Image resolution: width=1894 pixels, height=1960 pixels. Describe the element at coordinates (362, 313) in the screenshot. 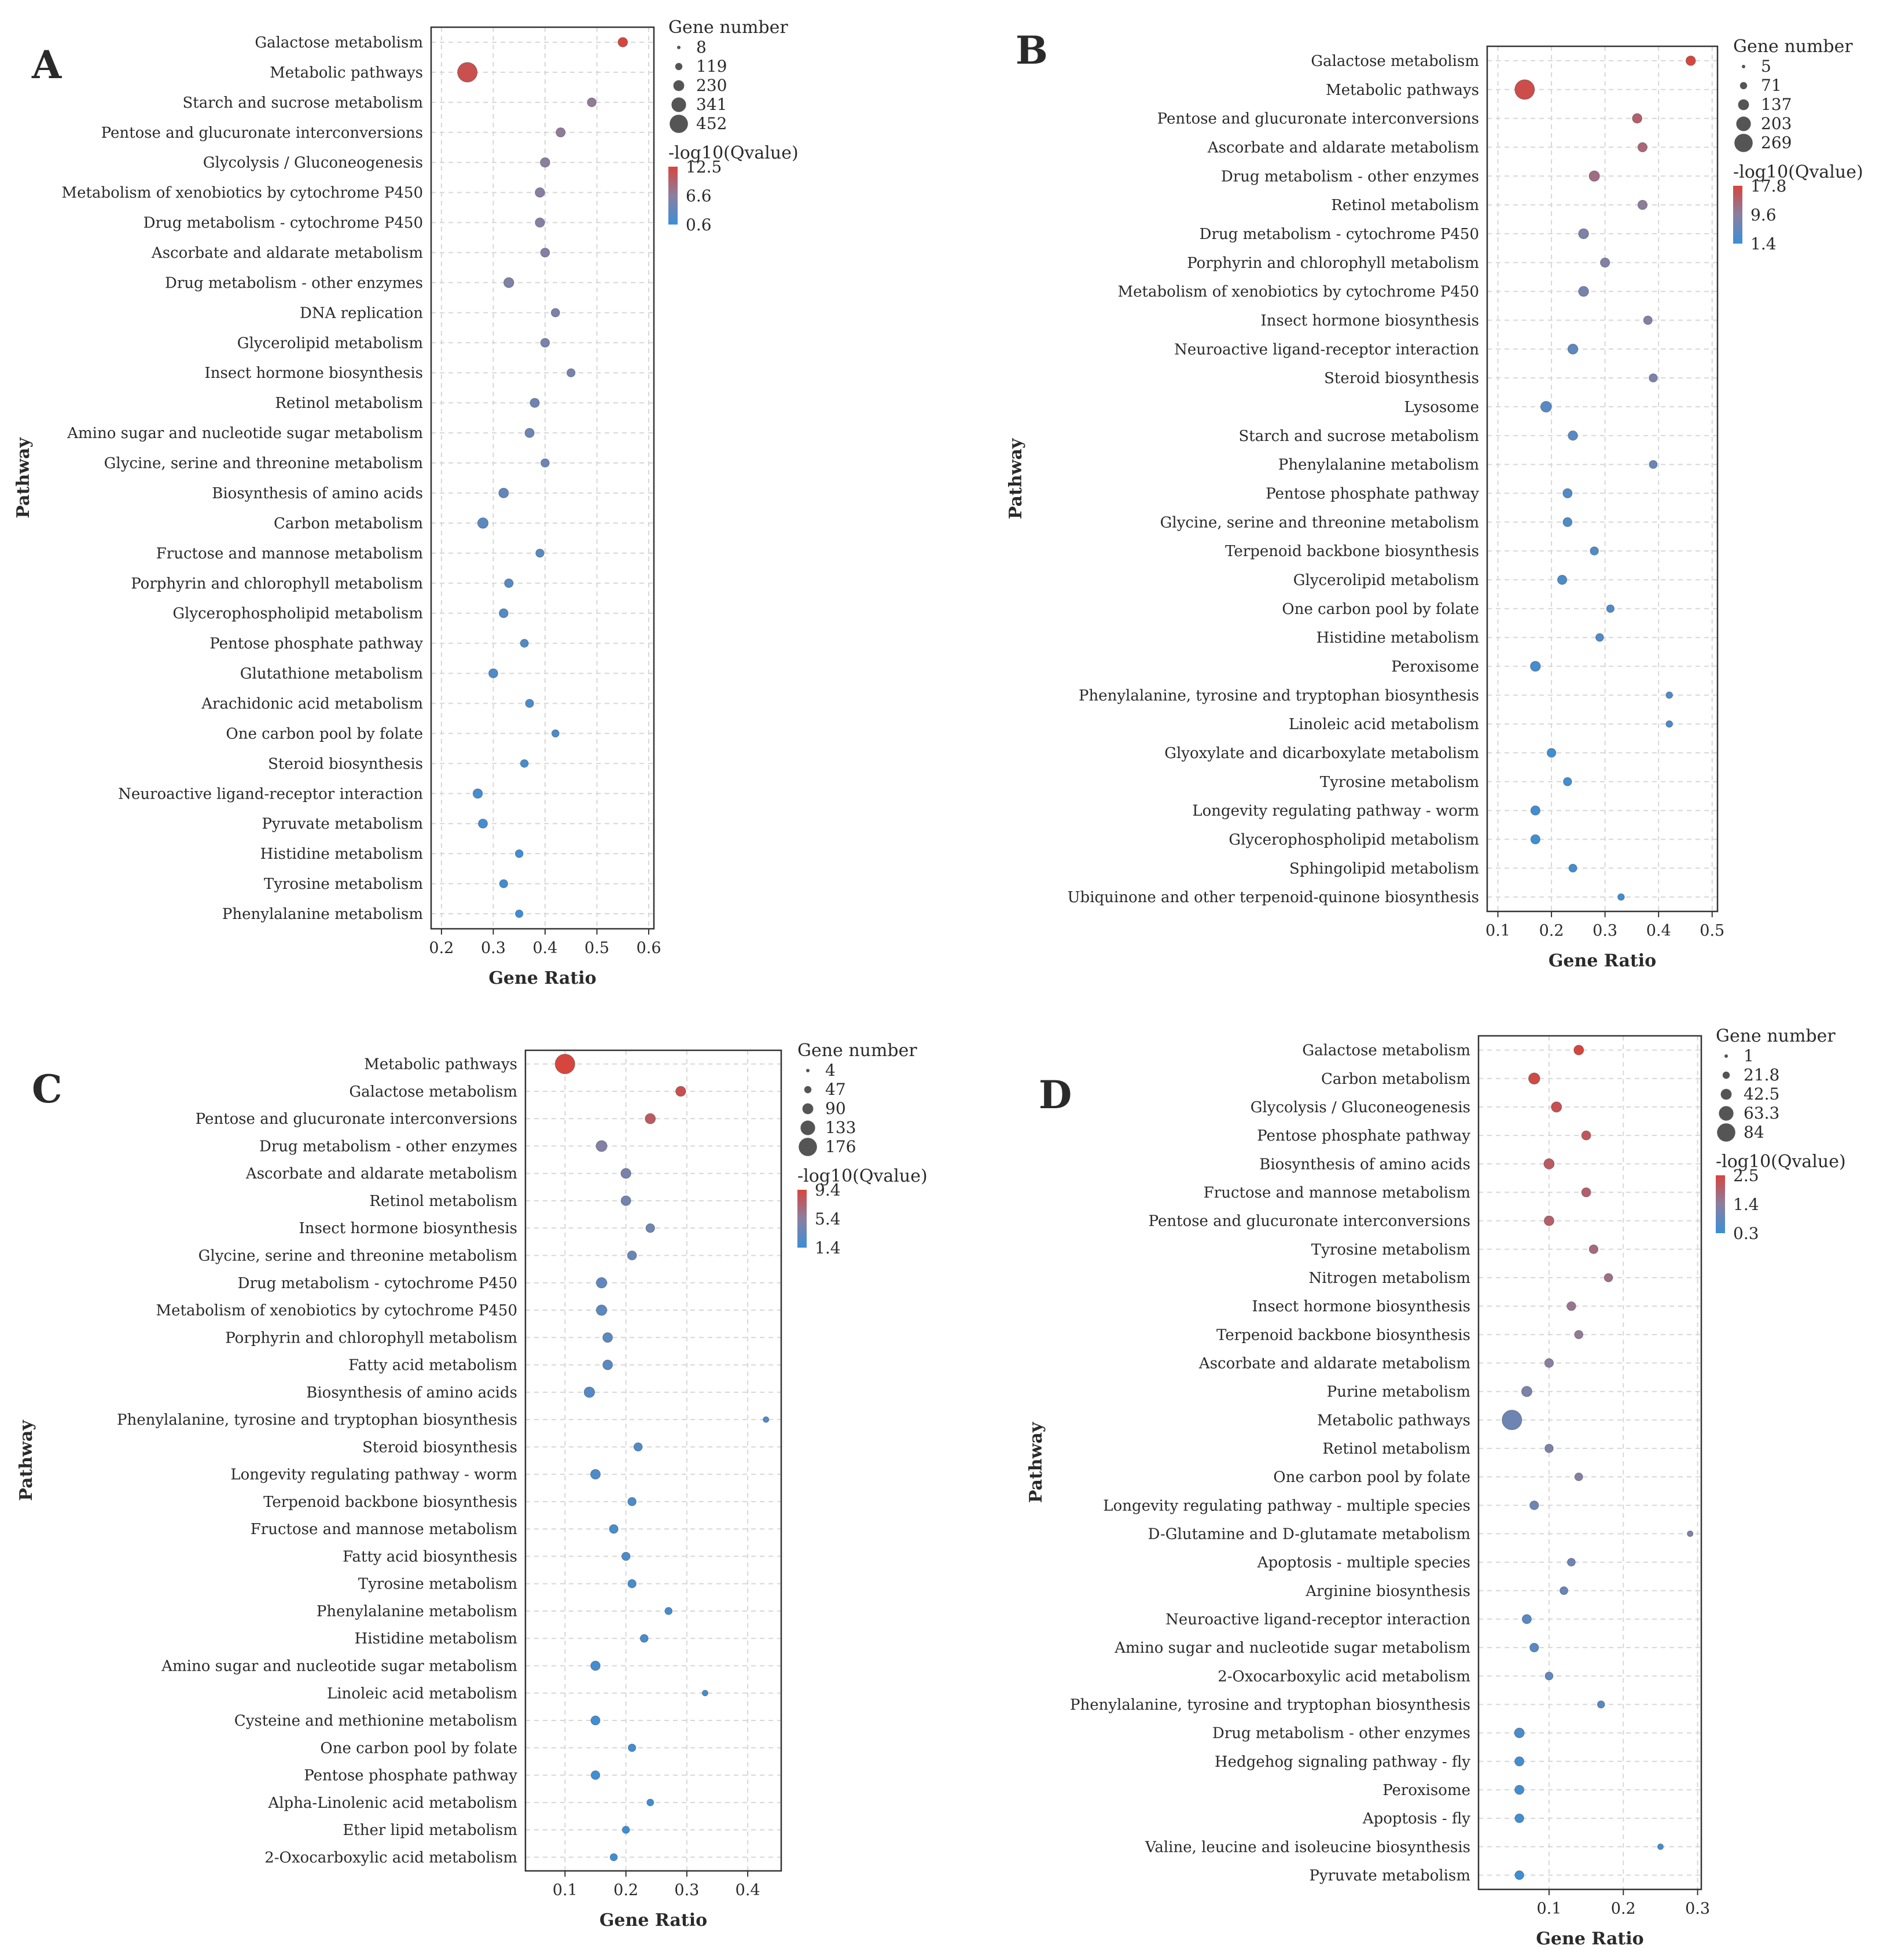

I see `pathway-label: DNA replication` at that location.